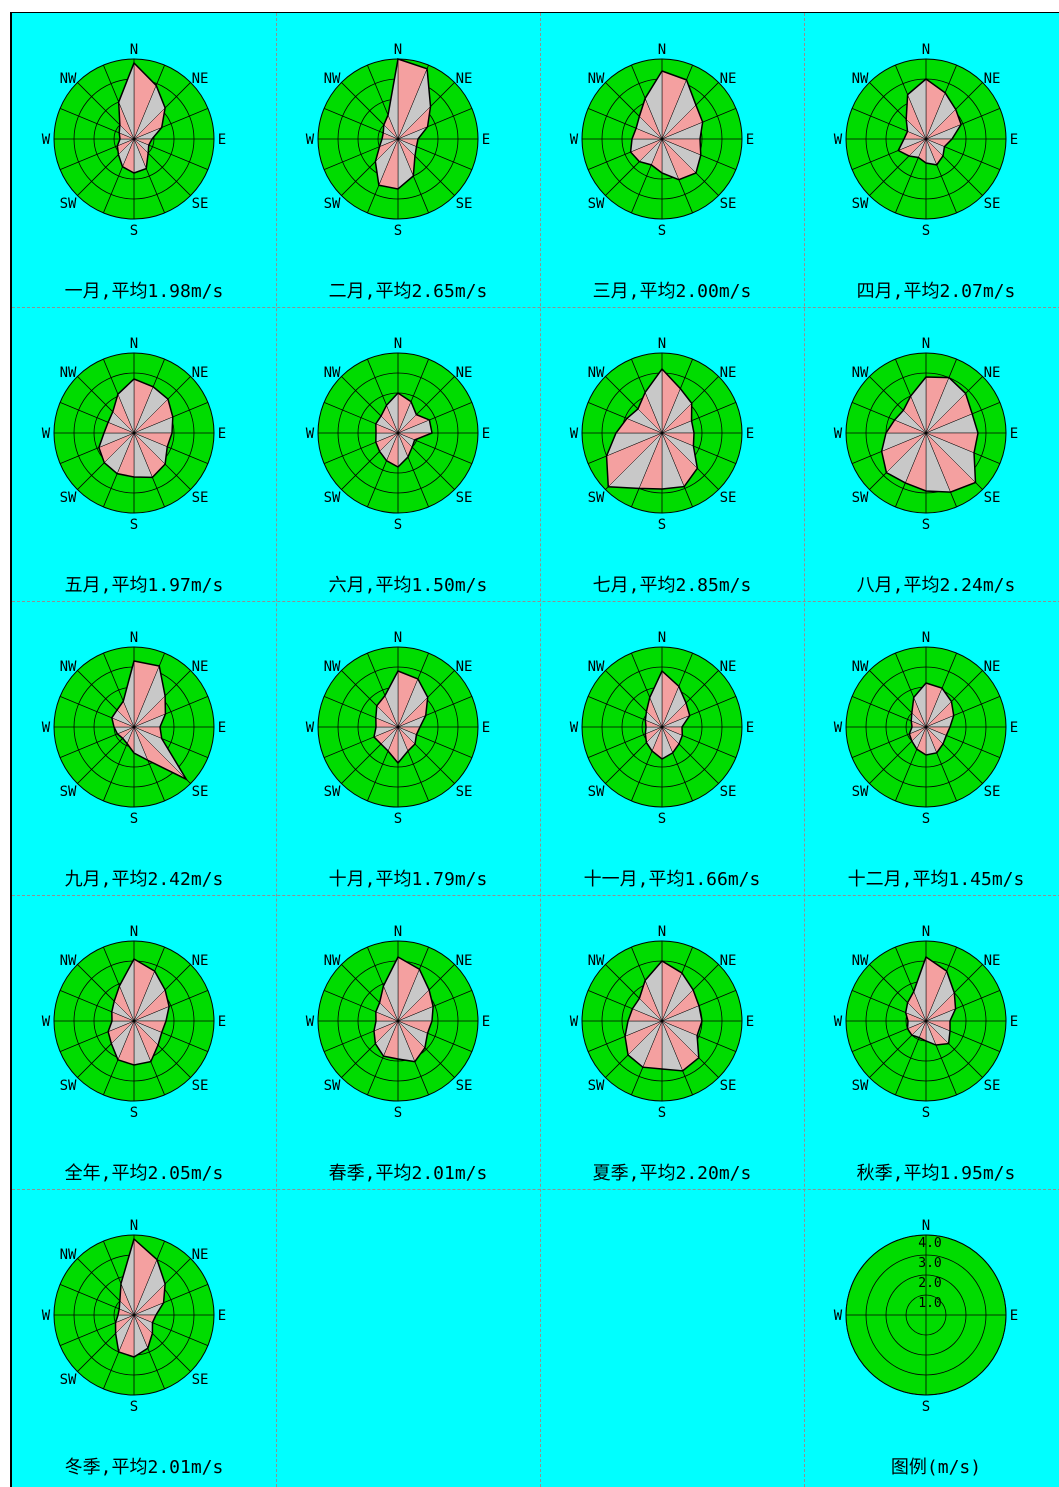 The image size is (1059, 1487). What do you see at coordinates (408, 291) in the screenshot?
I see `wind-rose-caption: 二月,平均2.65m/s` at bounding box center [408, 291].